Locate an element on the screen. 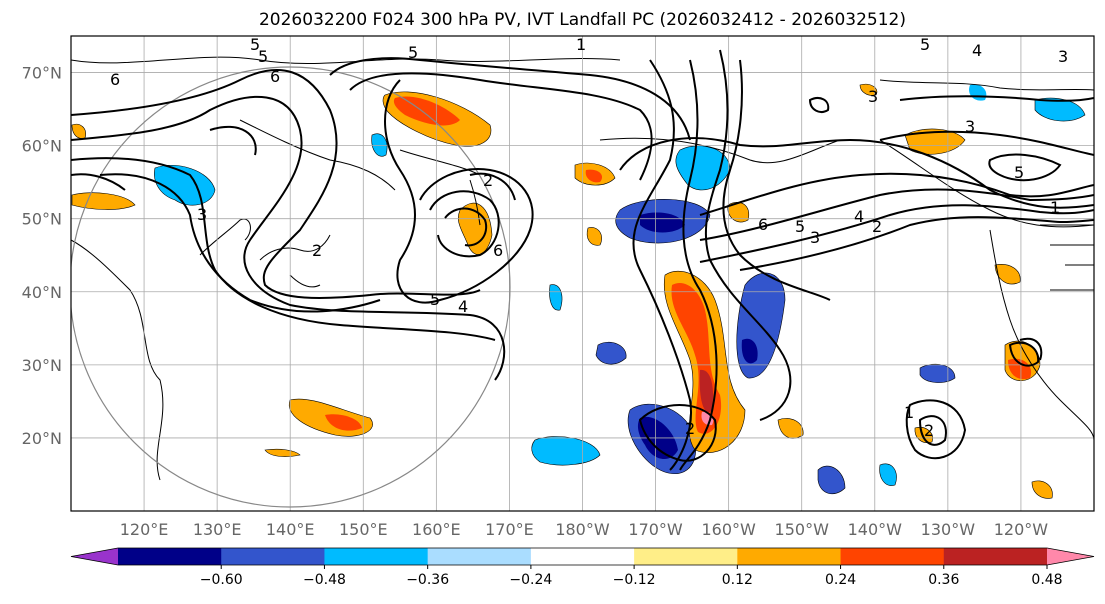 The width and height of the screenshot is (1105, 604). longitude-label: 140°W is located at coordinates (875, 529).